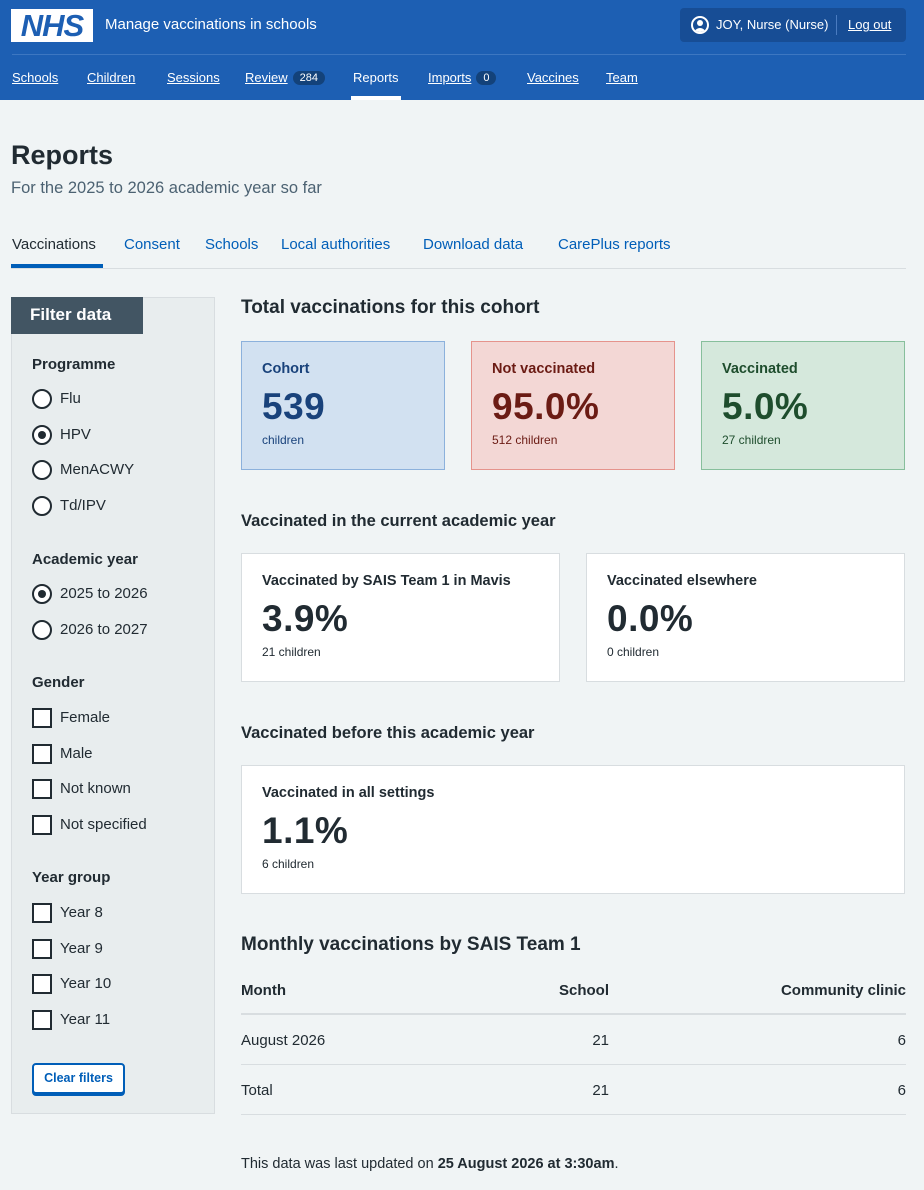 The image size is (924, 1190). I want to click on tab-active-indicator, so click(57, 266).